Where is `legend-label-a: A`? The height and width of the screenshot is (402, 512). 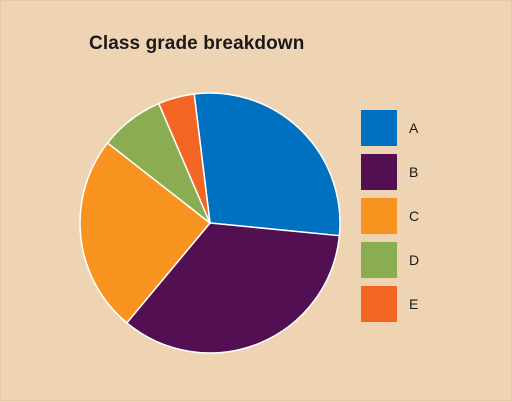
legend-label-a: A is located at coordinates (414, 128).